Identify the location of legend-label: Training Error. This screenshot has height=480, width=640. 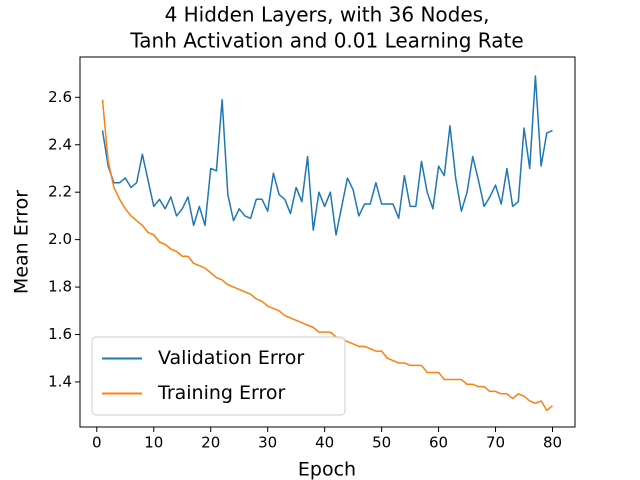
(221, 393).